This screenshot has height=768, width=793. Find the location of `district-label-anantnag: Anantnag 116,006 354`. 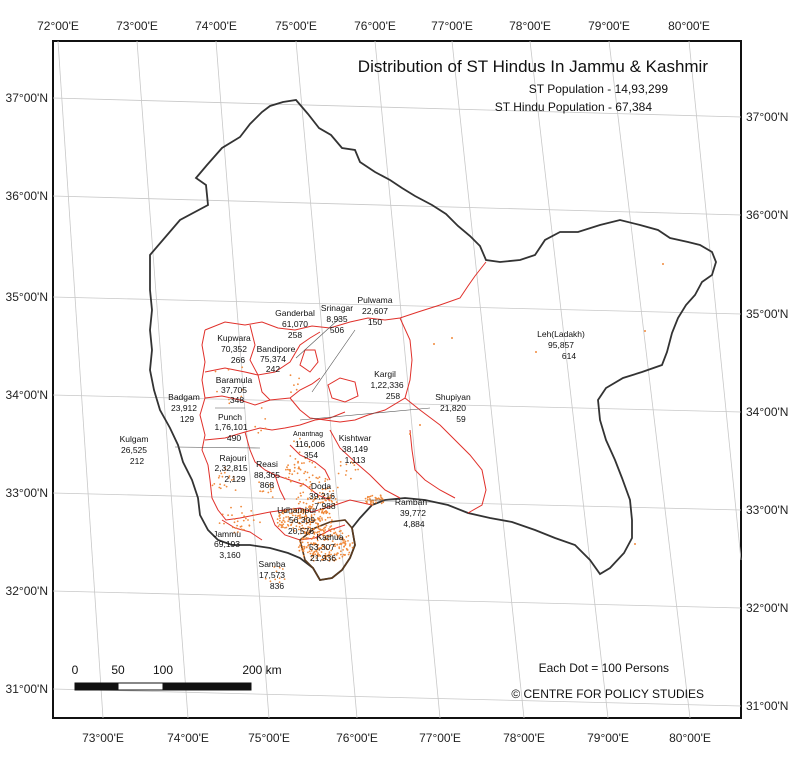

district-label-anantnag: Anantnag 116,006 354 is located at coordinates (309, 445).